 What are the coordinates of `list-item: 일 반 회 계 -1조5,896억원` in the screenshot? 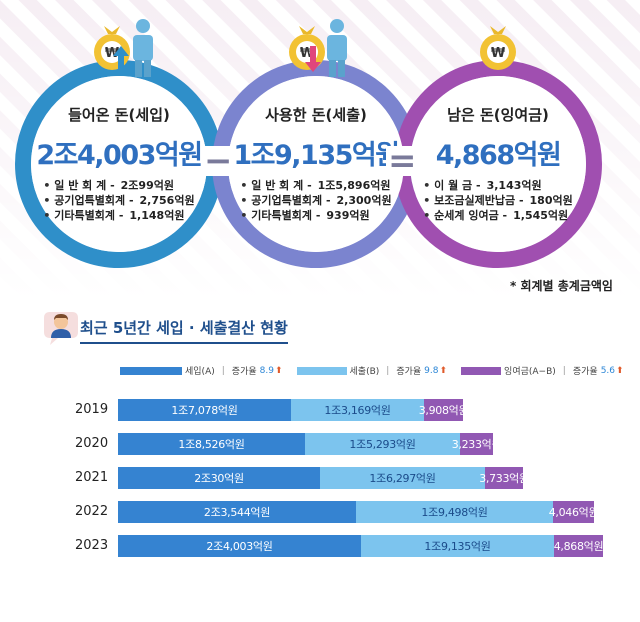 It's located at (315, 185).